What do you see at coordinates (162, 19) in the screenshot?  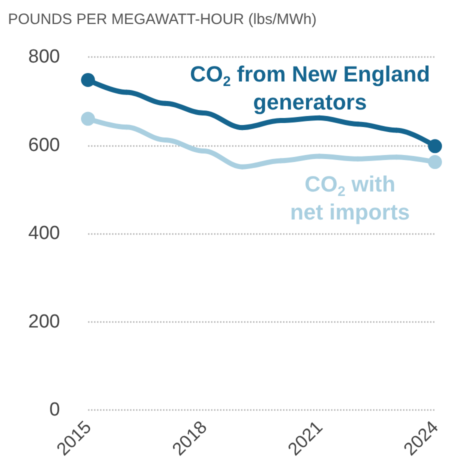 I see `y-axis-title: POUNDS PER MEGAWATT-HOUR (lbs/MWh)` at bounding box center [162, 19].